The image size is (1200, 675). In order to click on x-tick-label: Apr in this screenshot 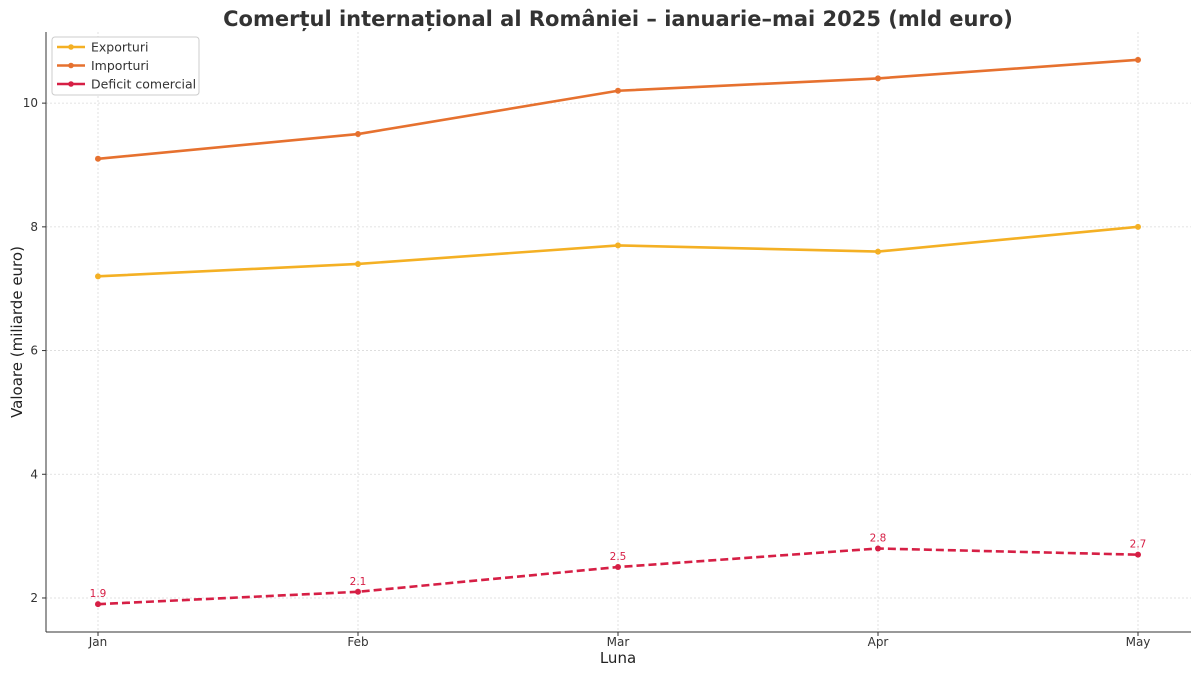, I will do `click(878, 642)`.